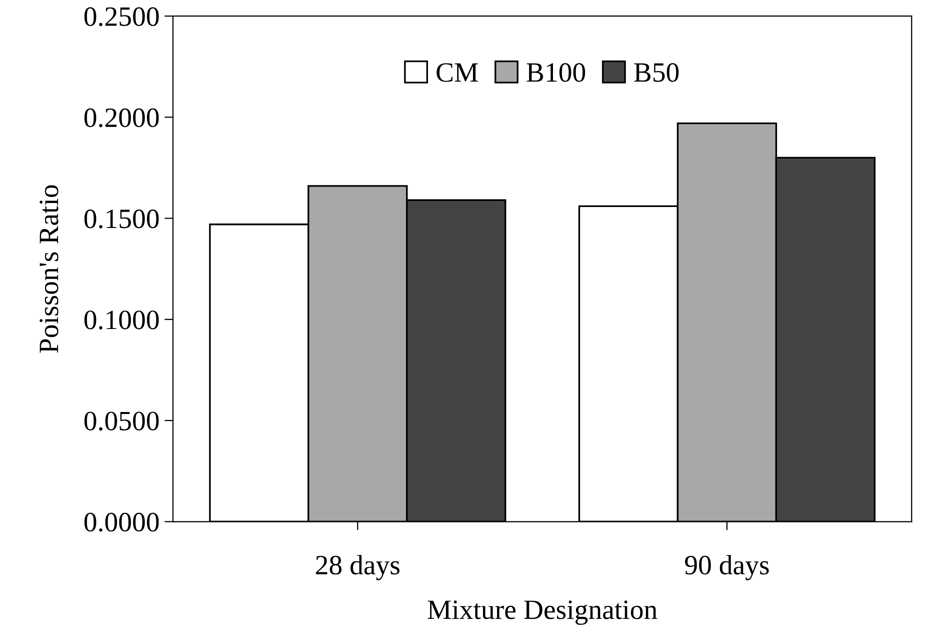  I want to click on y-tick-label: 0.1000, so click(121, 320).